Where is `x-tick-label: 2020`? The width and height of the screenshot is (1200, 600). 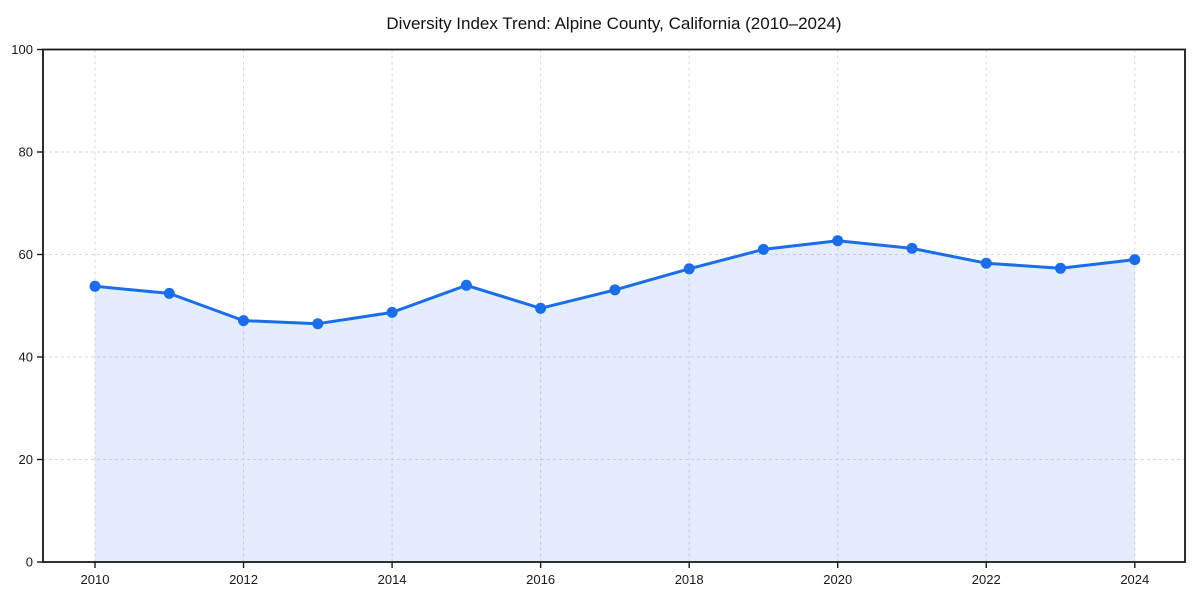
x-tick-label: 2020 is located at coordinates (837, 579).